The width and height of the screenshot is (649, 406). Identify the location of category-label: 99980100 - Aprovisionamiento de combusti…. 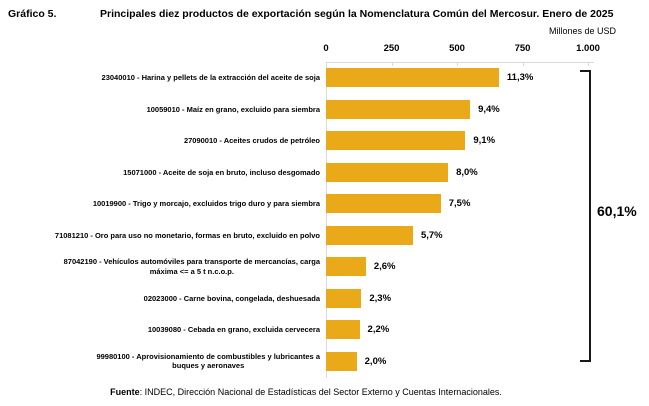
(208, 361).